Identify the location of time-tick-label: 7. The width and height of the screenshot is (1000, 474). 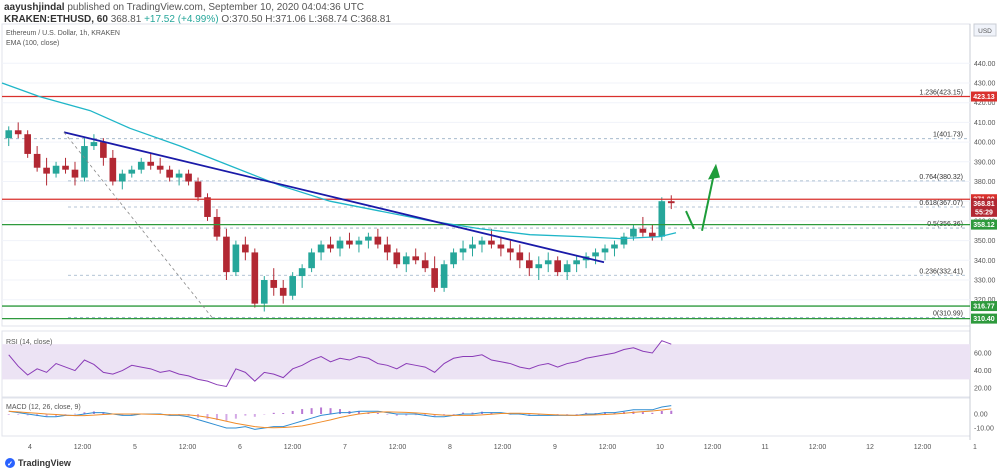
(345, 447).